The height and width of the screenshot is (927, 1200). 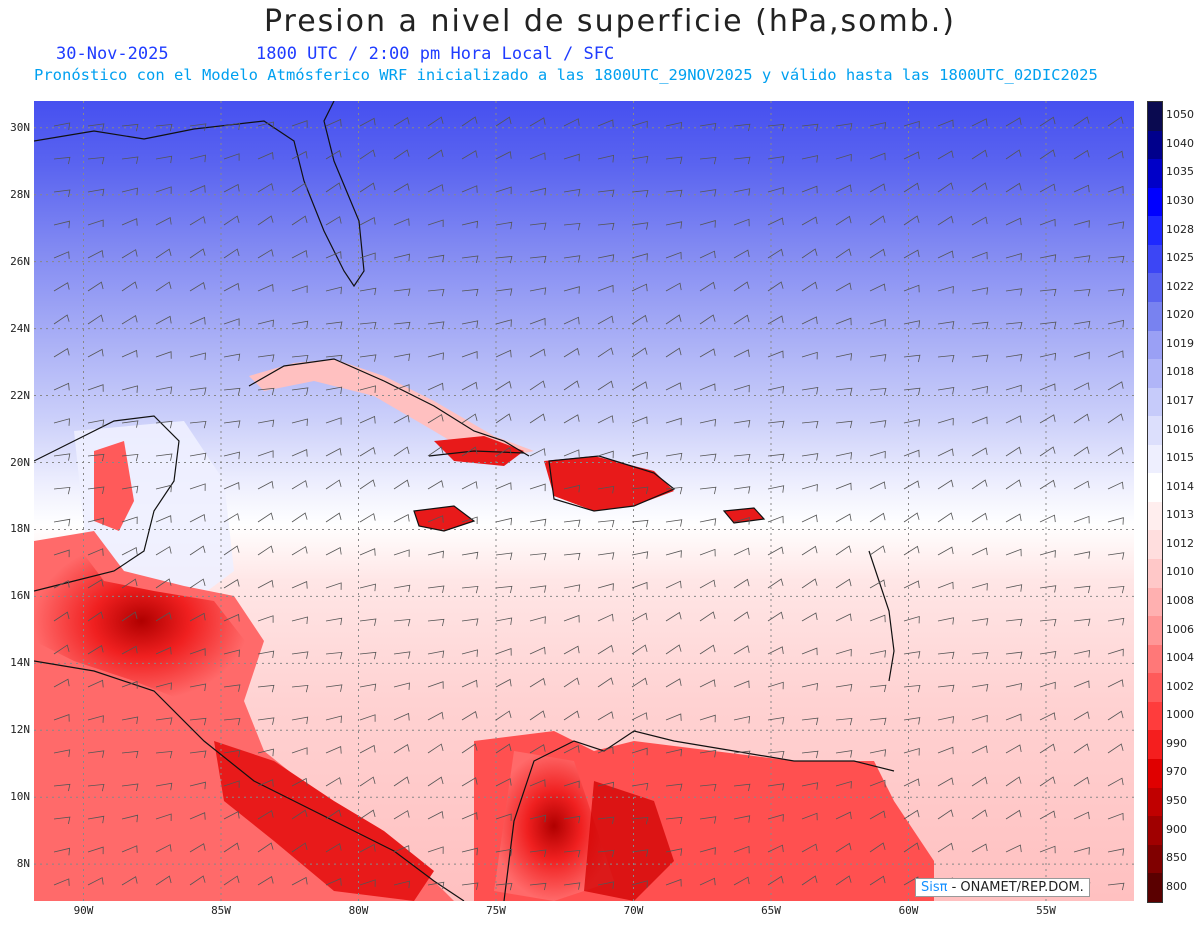 I want to click on latitude-label: 26N, so click(x=20, y=261).